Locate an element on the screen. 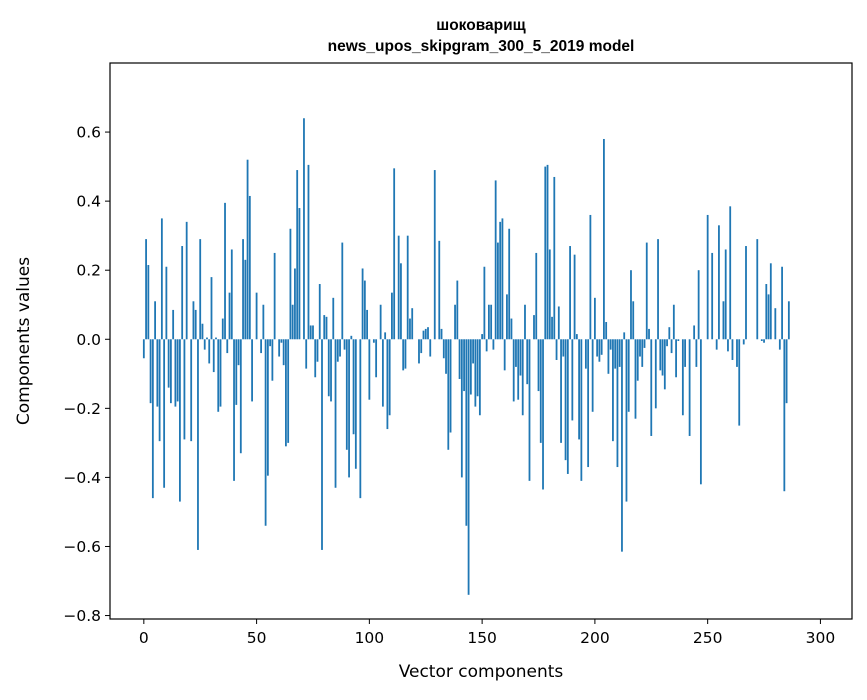 Image resolution: width=867 pixels, height=700 pixels. y-axis-label: Components values is located at coordinates (24, 341).